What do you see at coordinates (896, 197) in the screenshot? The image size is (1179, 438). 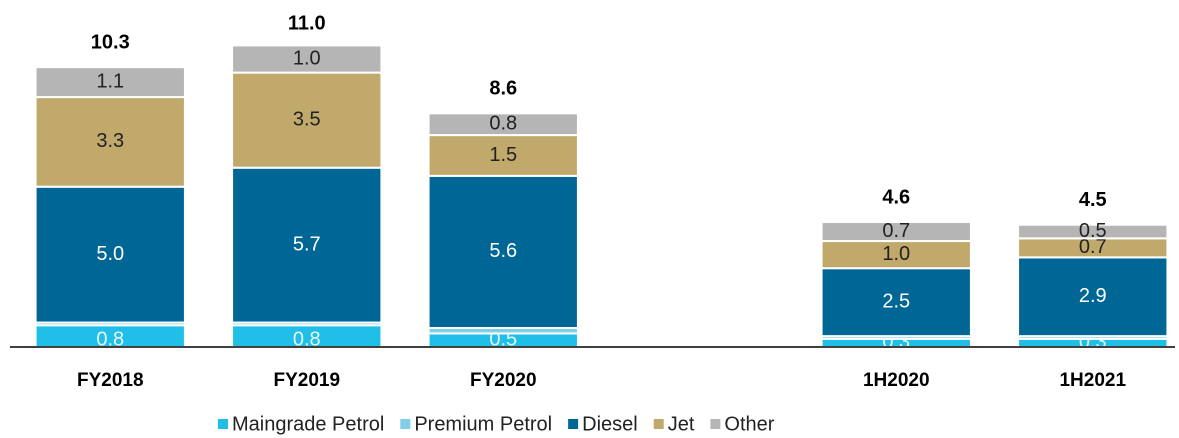 I see `total-label: 4.6` at bounding box center [896, 197].